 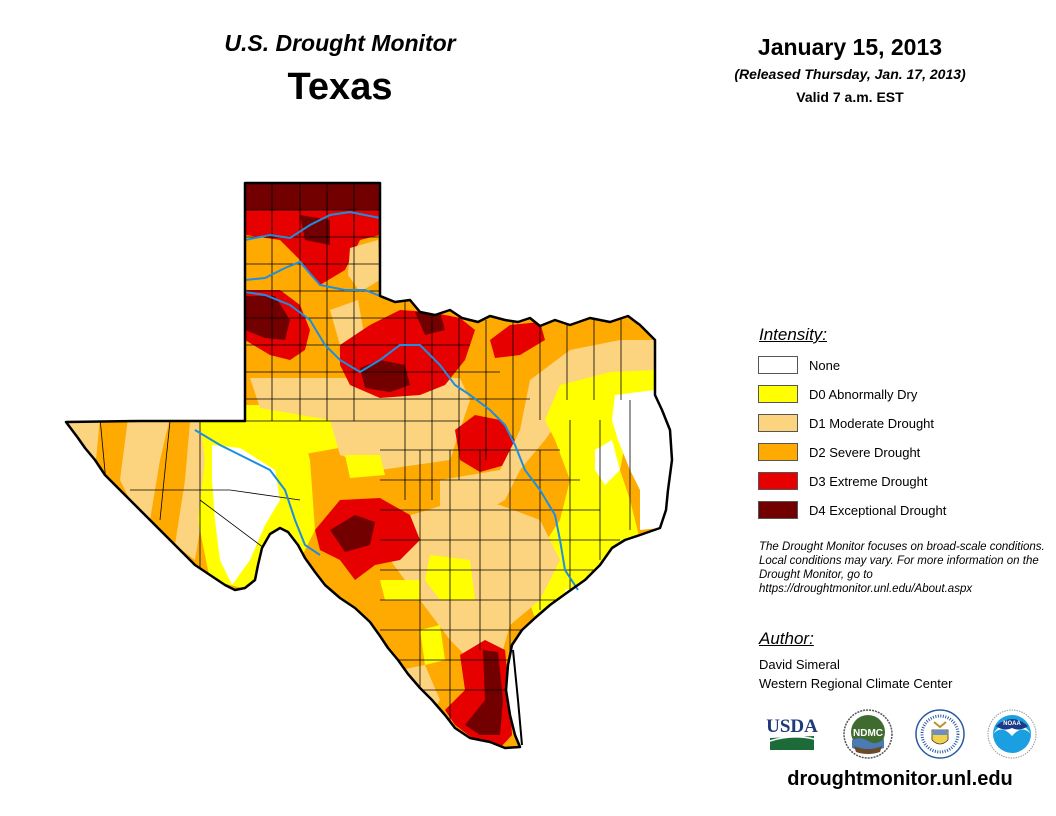 I want to click on padre-island, so click(x=517, y=697).